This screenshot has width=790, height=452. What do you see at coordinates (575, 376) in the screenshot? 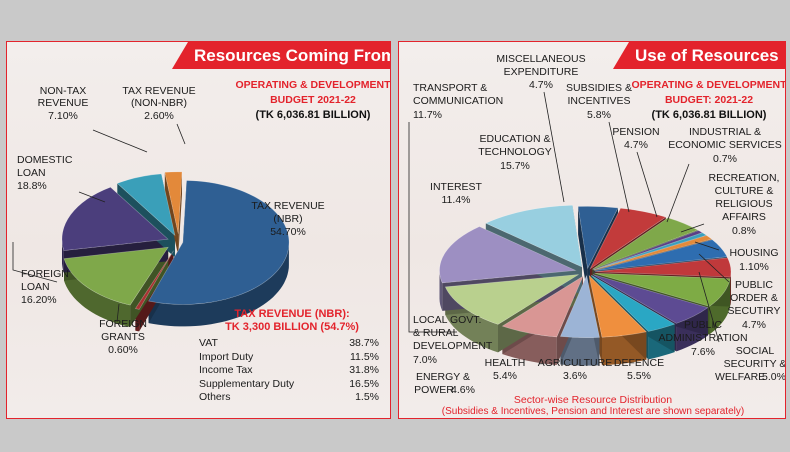
I see `label-agriculture-value: 3.6%` at bounding box center [575, 376].